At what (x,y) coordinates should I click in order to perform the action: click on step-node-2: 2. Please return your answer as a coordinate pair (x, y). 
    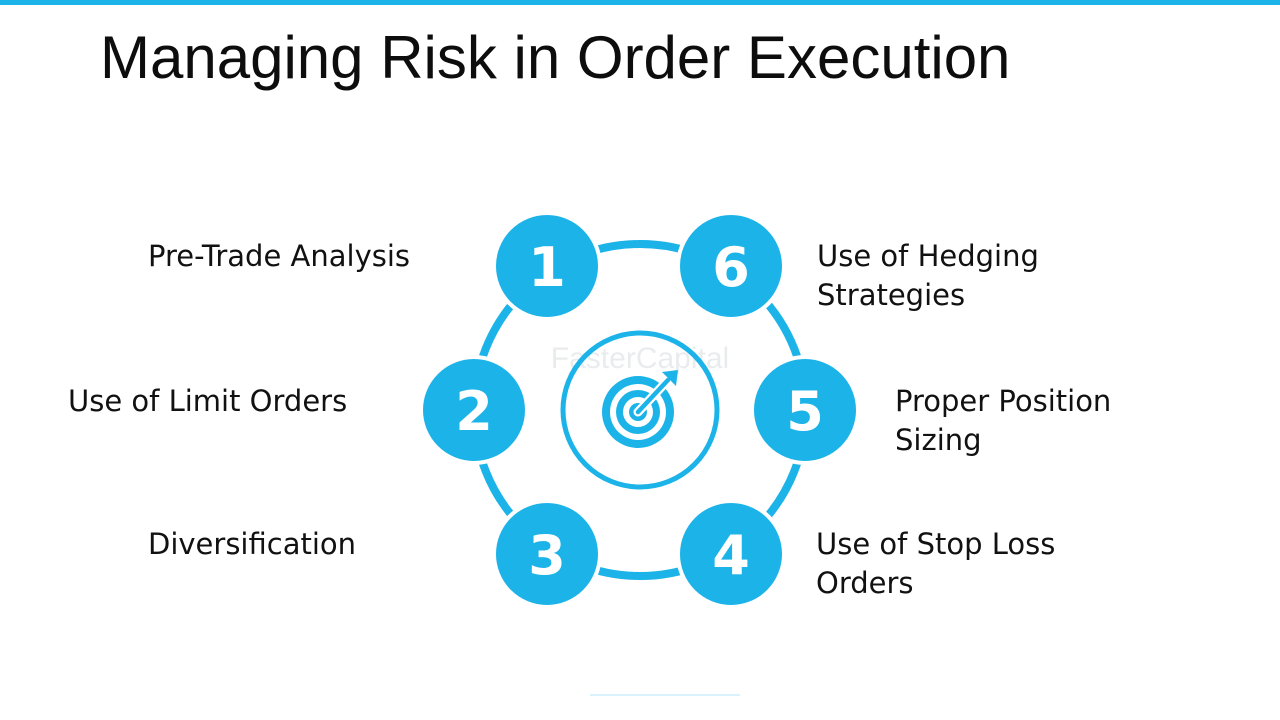
    Looking at the image, I should click on (474, 410).